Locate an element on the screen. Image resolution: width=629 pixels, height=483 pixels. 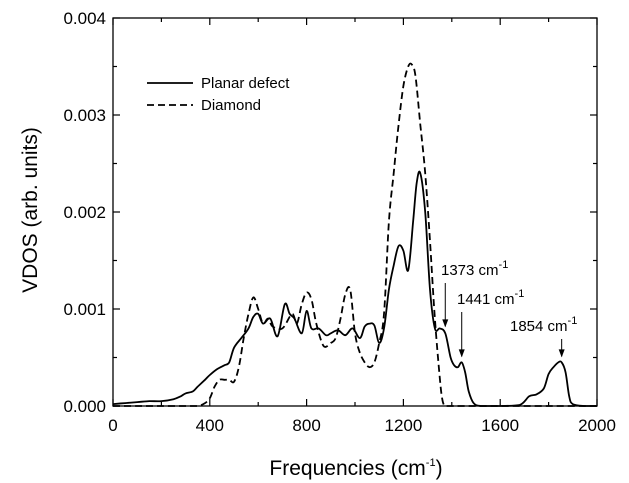
x-tick-label: 2000 is located at coordinates (597, 425).